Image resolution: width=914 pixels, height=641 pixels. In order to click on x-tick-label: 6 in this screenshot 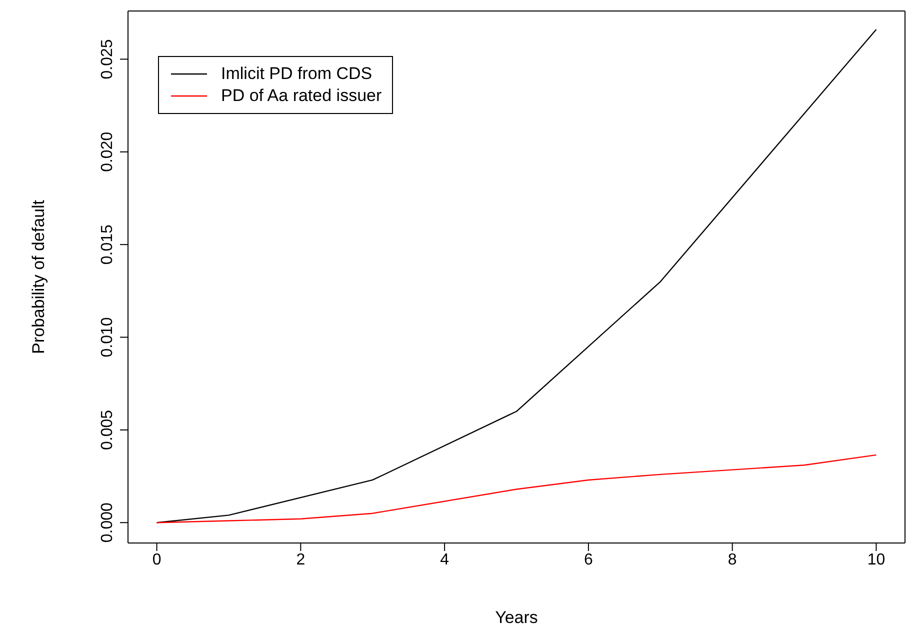, I will do `click(588, 559)`.